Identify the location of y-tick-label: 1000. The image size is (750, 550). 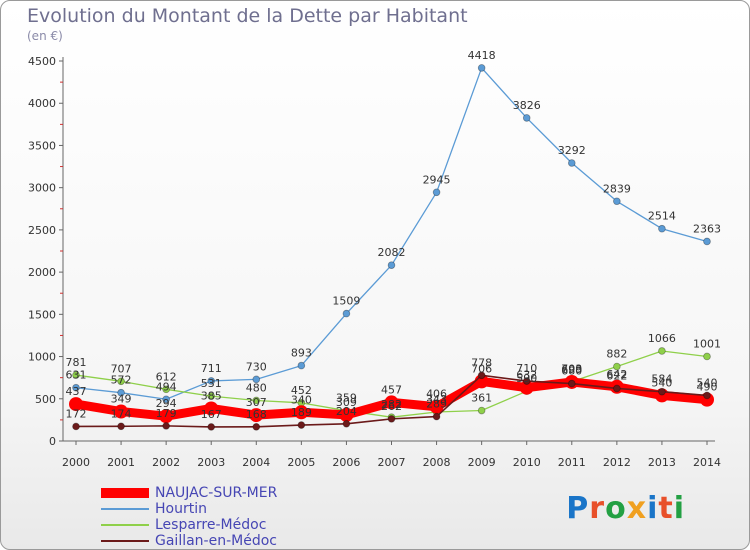
(42, 357).